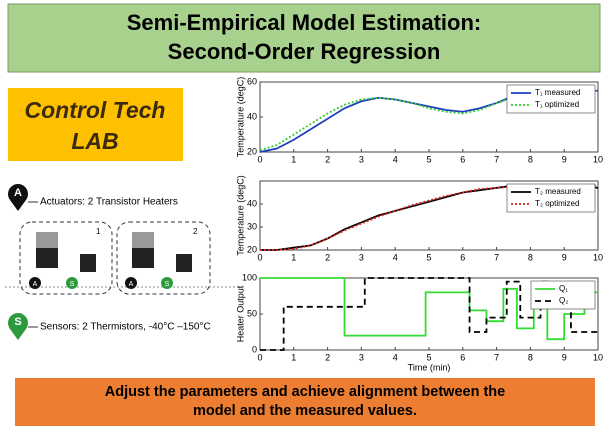 This screenshot has height=437, width=609. I want to click on logo-text: Control Tech, so click(95, 110).